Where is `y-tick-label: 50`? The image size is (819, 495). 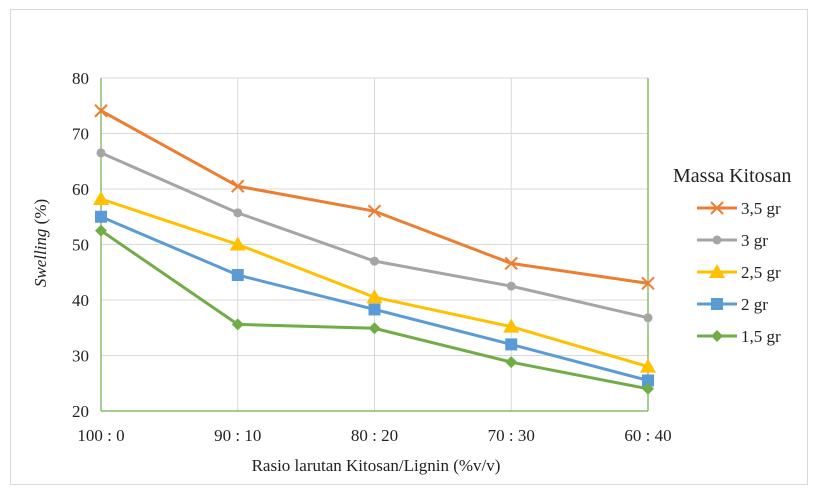
y-tick-label: 50 is located at coordinates (80, 245).